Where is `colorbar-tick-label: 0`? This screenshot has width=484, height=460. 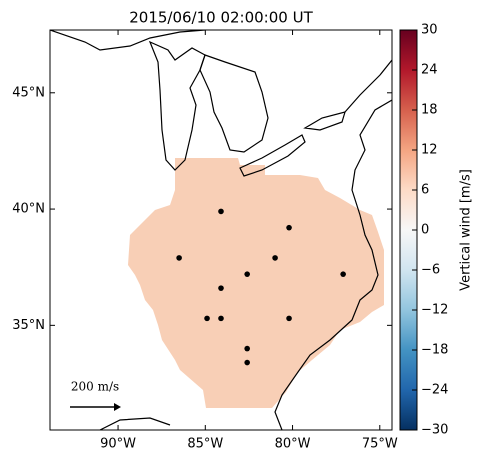 colorbar-tick-label: 0 is located at coordinates (425, 230).